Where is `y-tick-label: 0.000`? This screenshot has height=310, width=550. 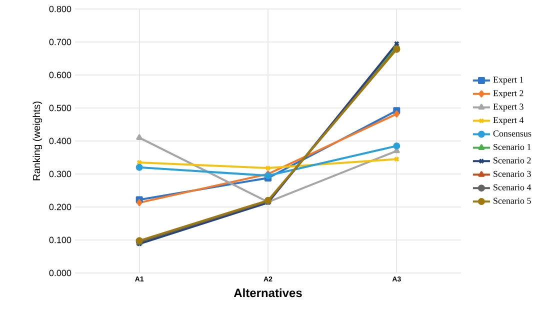 y-tick-label: 0.000 is located at coordinates (60, 273).